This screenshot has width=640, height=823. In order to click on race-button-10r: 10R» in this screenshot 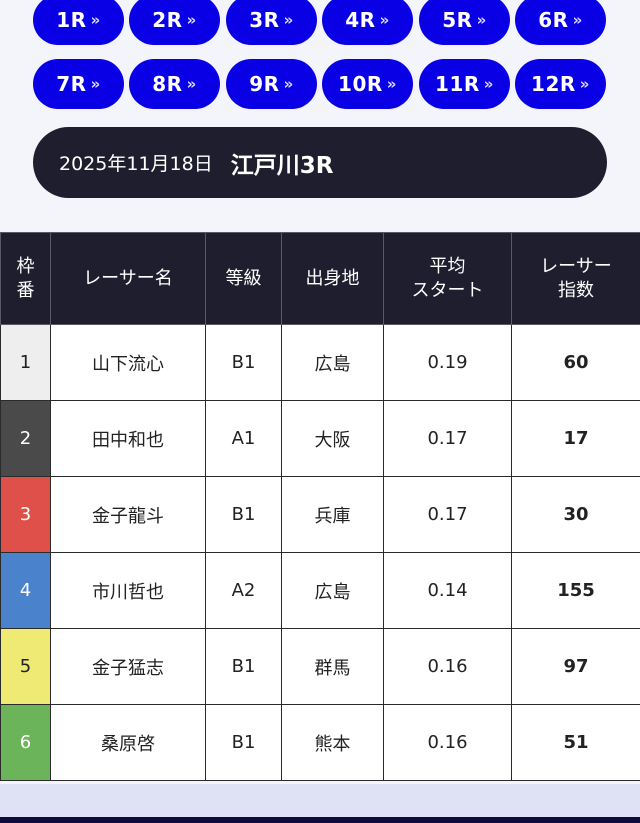, I will do `click(367, 84)`.